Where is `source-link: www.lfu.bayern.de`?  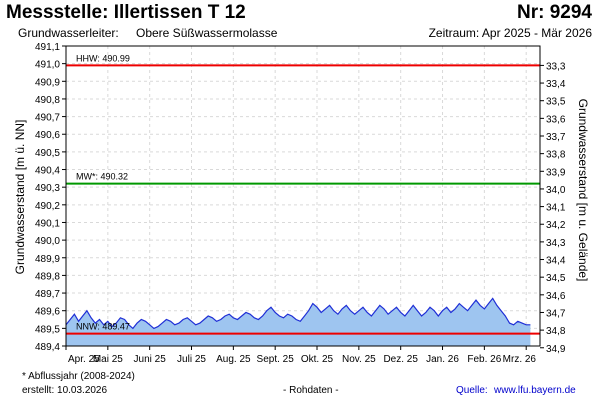
source-link: www.lfu.bayern.de is located at coordinates (535, 390).